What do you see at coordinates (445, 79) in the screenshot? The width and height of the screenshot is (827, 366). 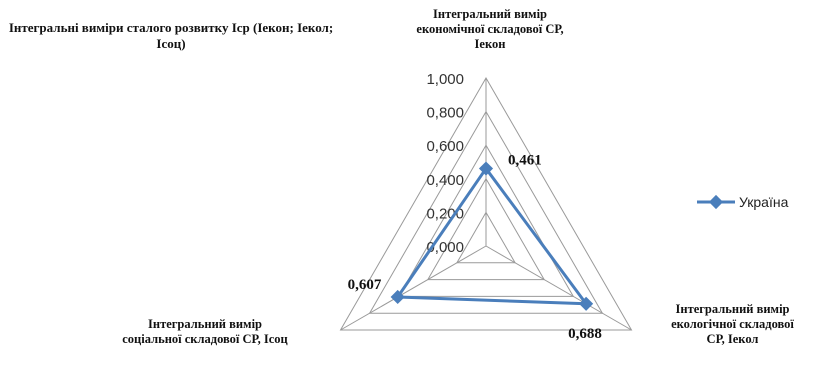 I see `tick-label: 1,000` at bounding box center [445, 79].